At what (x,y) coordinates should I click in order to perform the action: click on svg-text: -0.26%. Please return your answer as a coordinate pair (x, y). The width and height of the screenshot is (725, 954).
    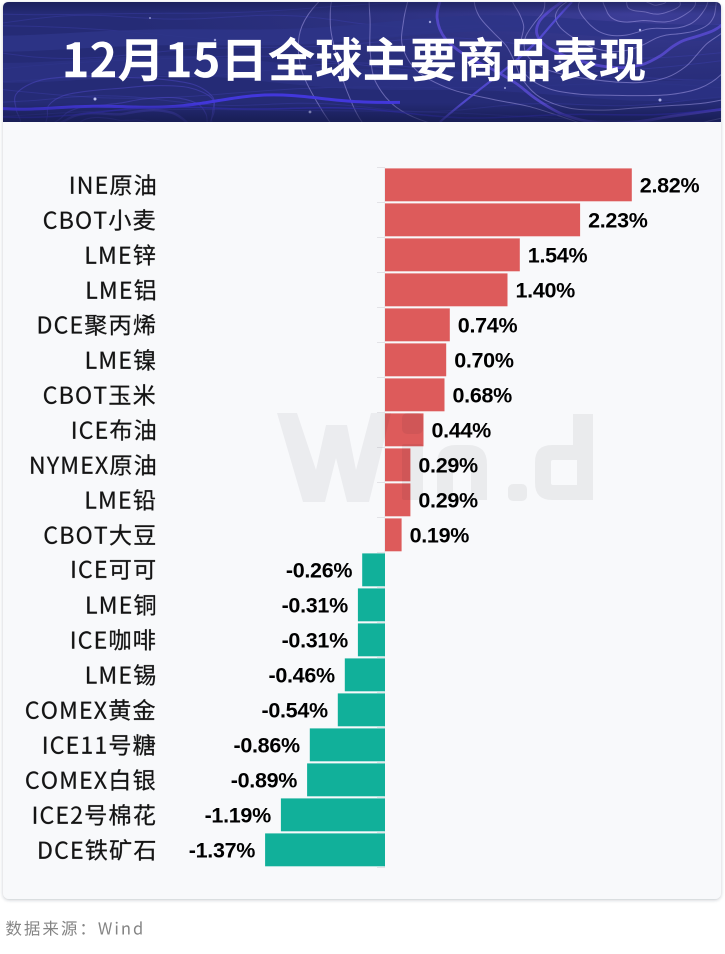
    Looking at the image, I should click on (319, 571).